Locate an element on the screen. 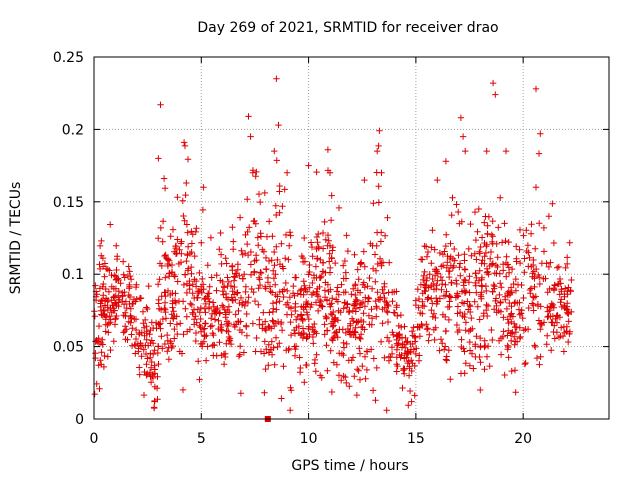  x-tick-label: 20 is located at coordinates (523, 439).